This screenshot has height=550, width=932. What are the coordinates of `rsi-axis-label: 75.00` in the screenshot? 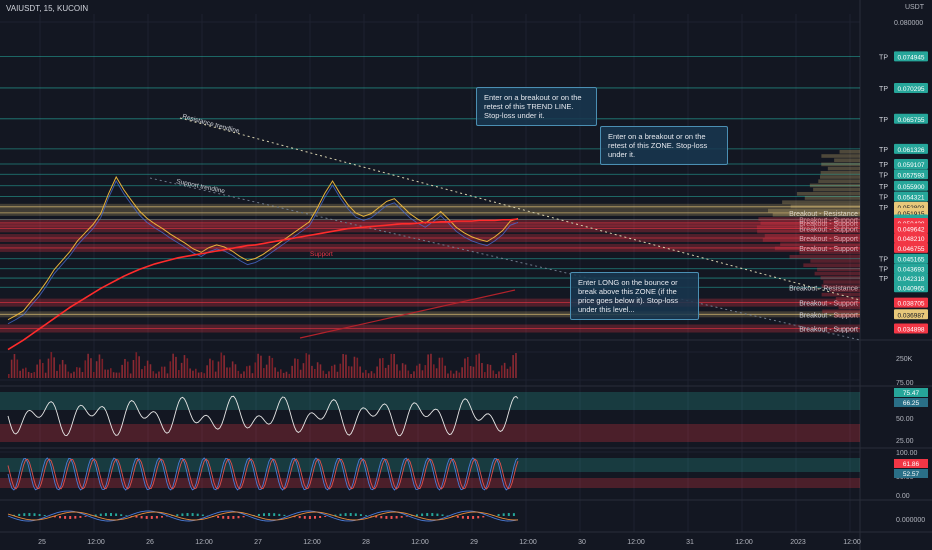 It's located at (905, 383).